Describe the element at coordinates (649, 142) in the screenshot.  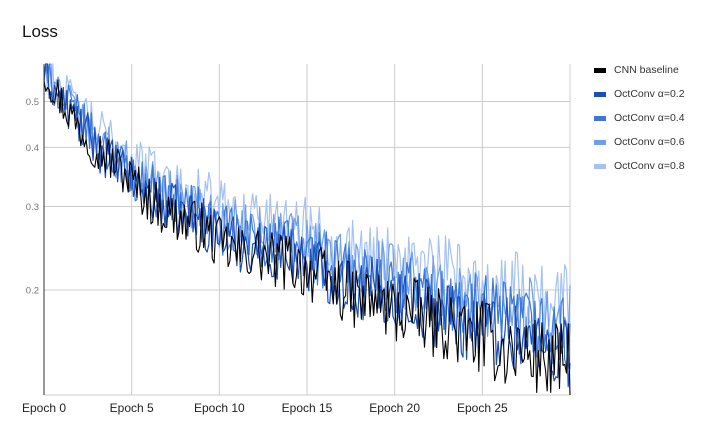
I see `legend-label: OctConv α=0.6` at that location.